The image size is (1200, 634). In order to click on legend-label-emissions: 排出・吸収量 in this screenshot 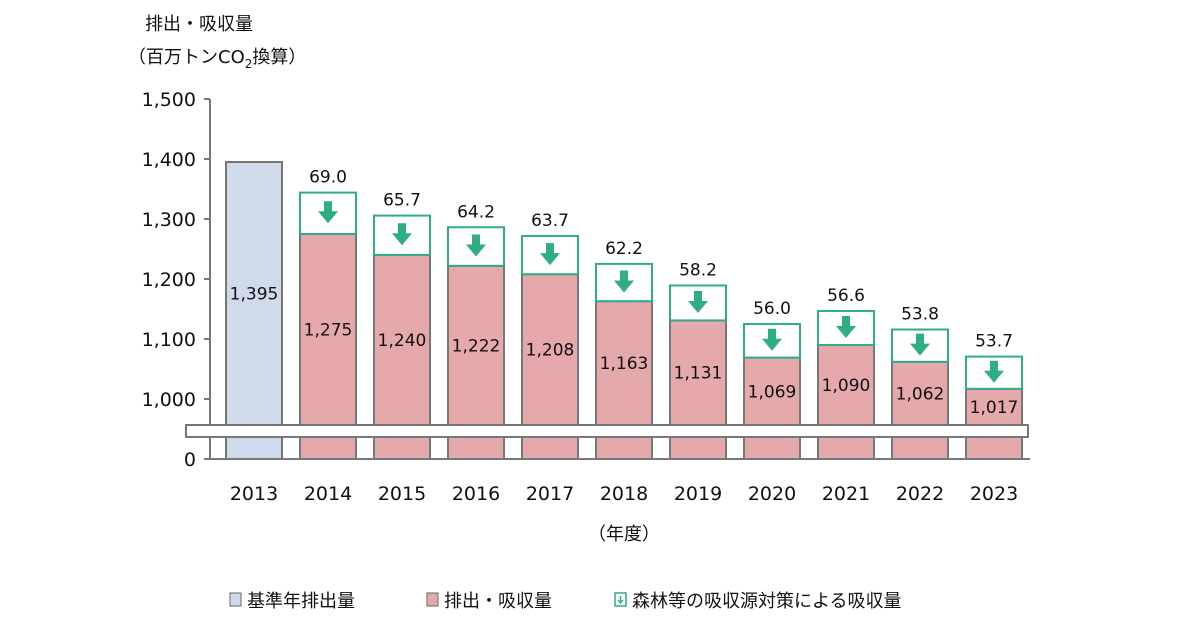, I will do `click(498, 601)`.